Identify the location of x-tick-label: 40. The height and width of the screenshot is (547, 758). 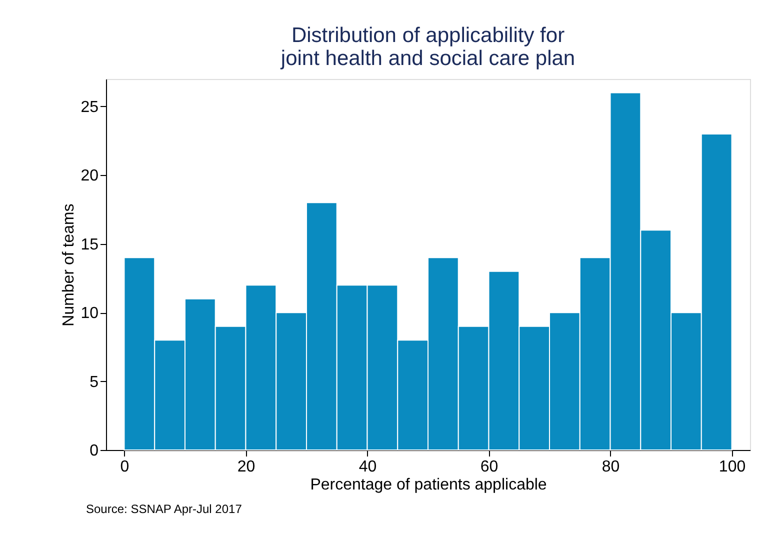
(367, 467).